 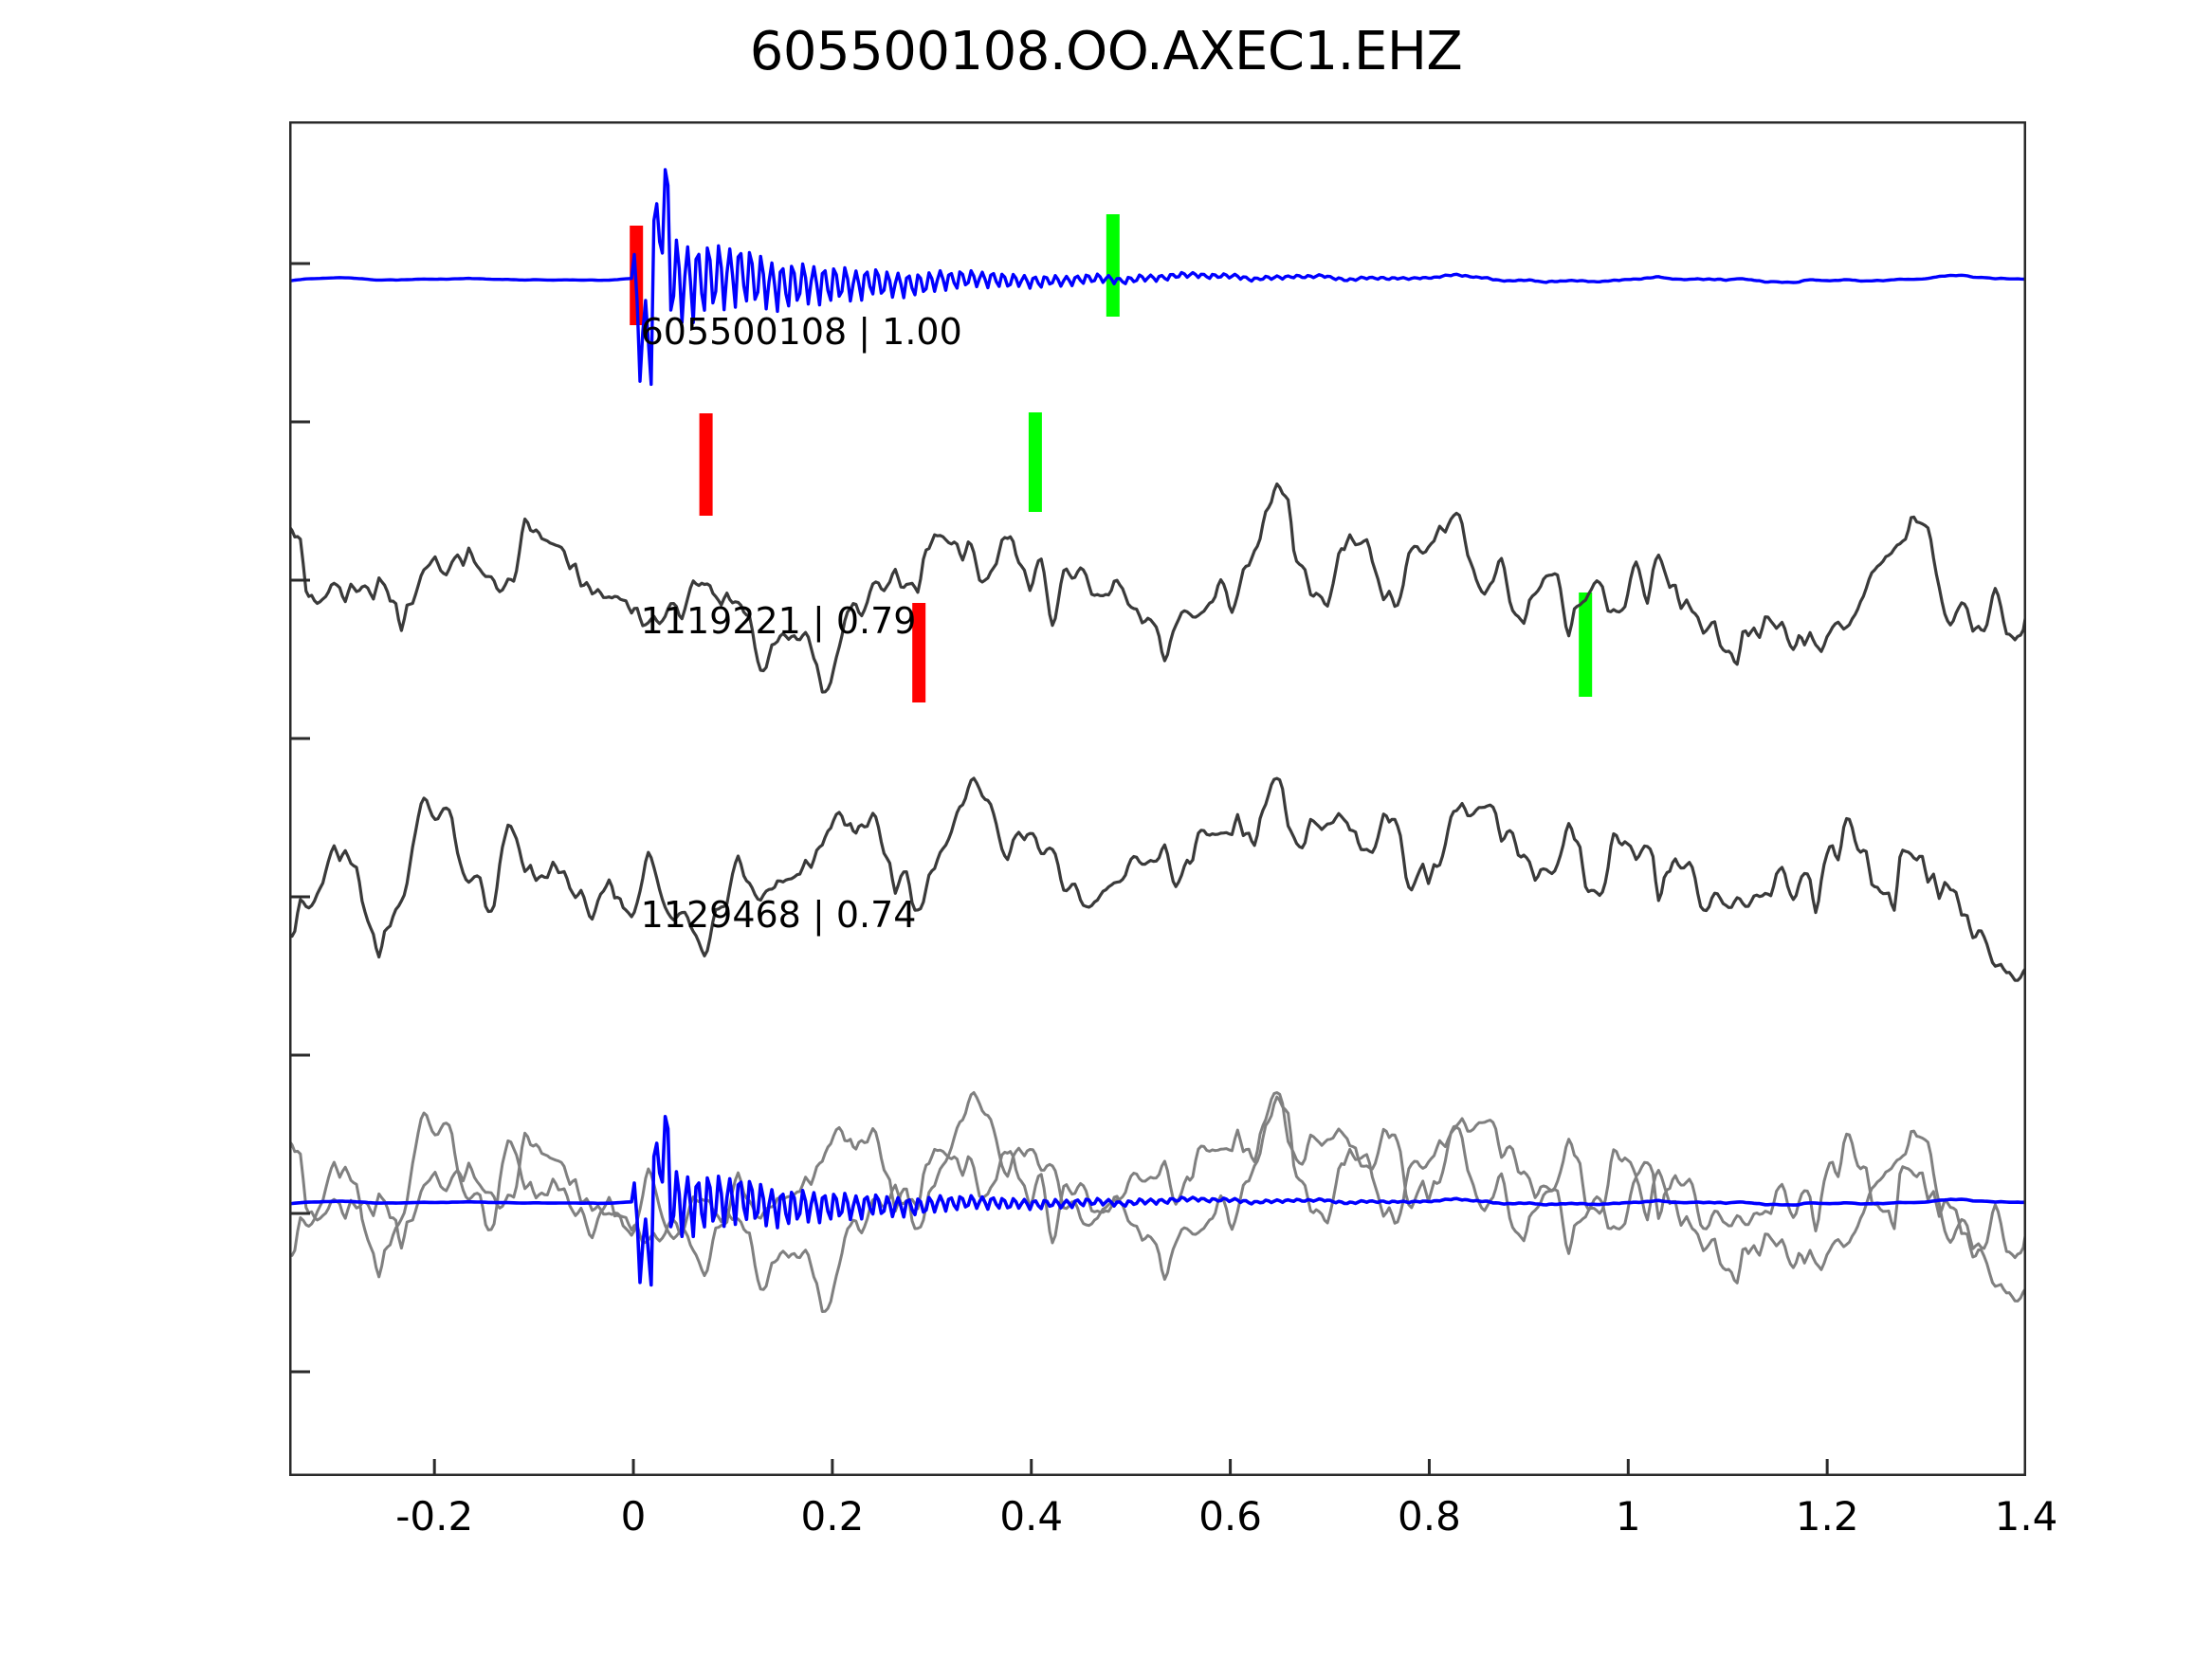 I want to click on x-axis-tick-label: 1.4, so click(x=2026, y=1516).